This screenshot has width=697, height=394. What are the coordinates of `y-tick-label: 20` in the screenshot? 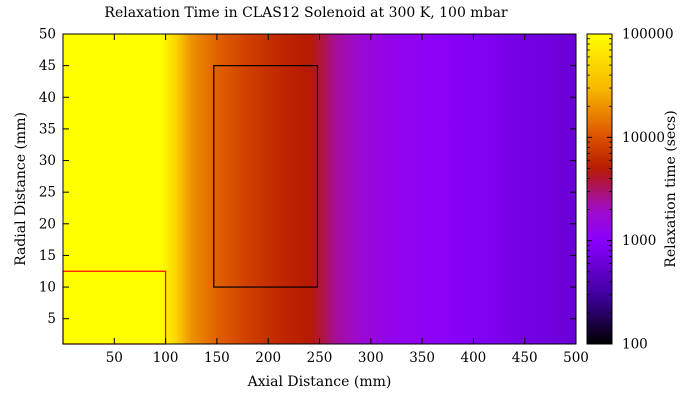 It's located at (47, 224).